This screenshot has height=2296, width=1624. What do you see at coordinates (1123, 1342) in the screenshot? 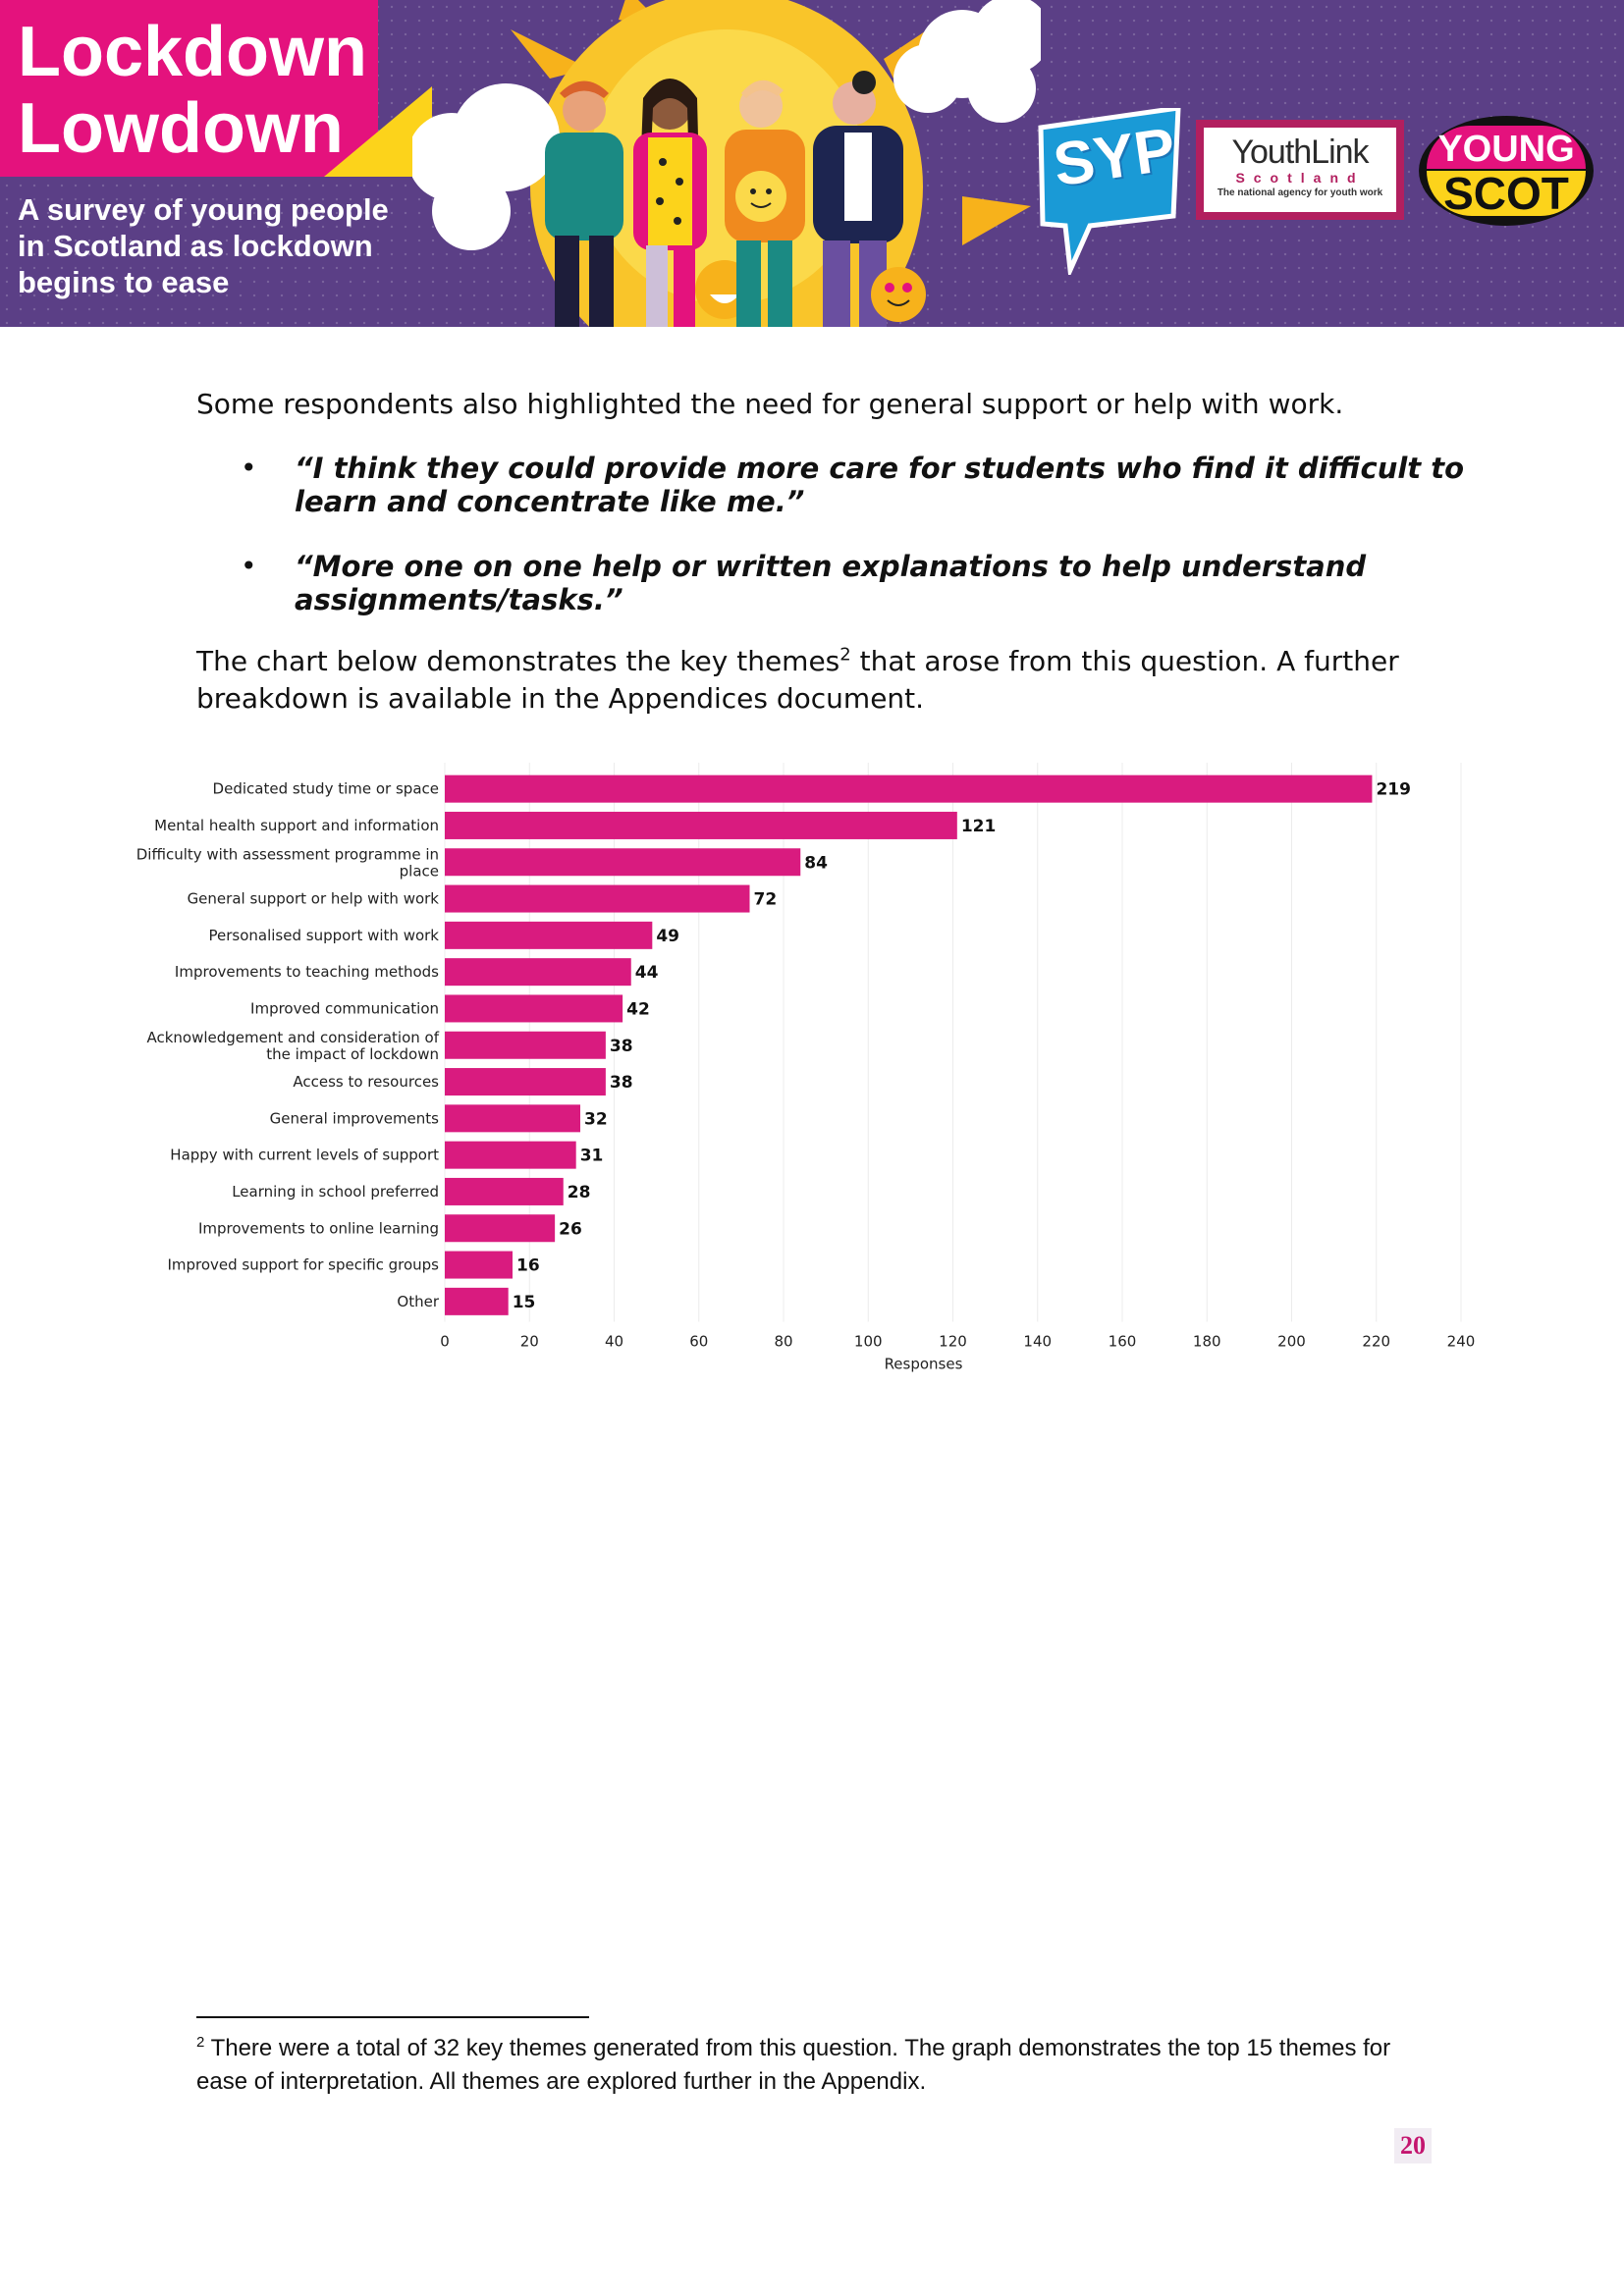
I see `x-tick-label: 160` at bounding box center [1123, 1342].